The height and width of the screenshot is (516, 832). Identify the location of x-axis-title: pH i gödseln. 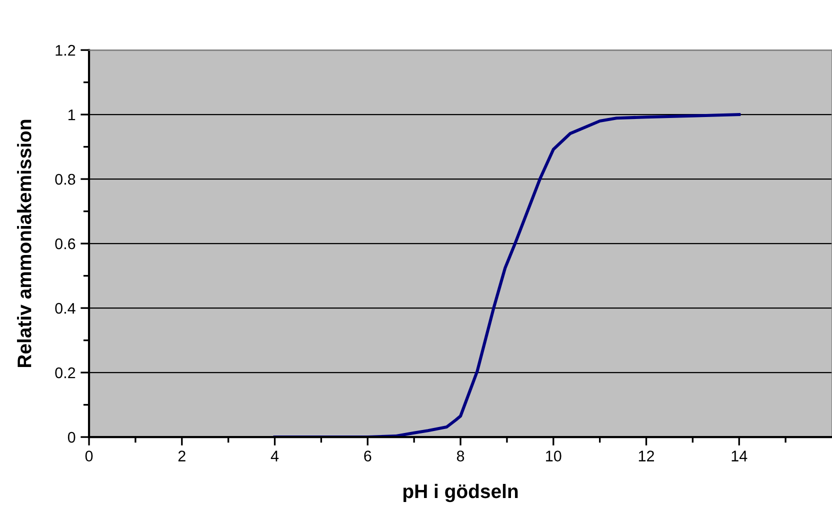
(460, 493).